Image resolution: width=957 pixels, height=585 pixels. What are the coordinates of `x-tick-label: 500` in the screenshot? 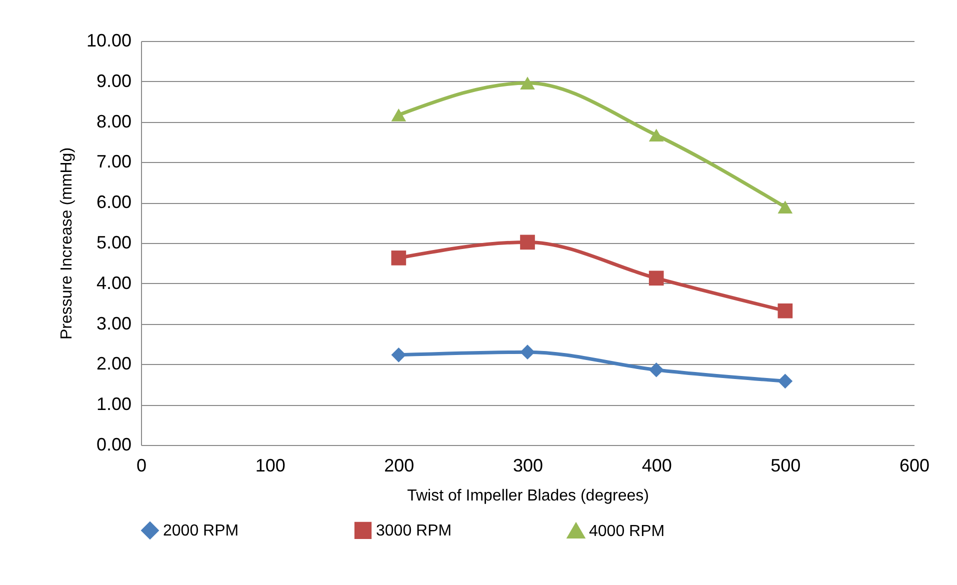 It's located at (785, 466).